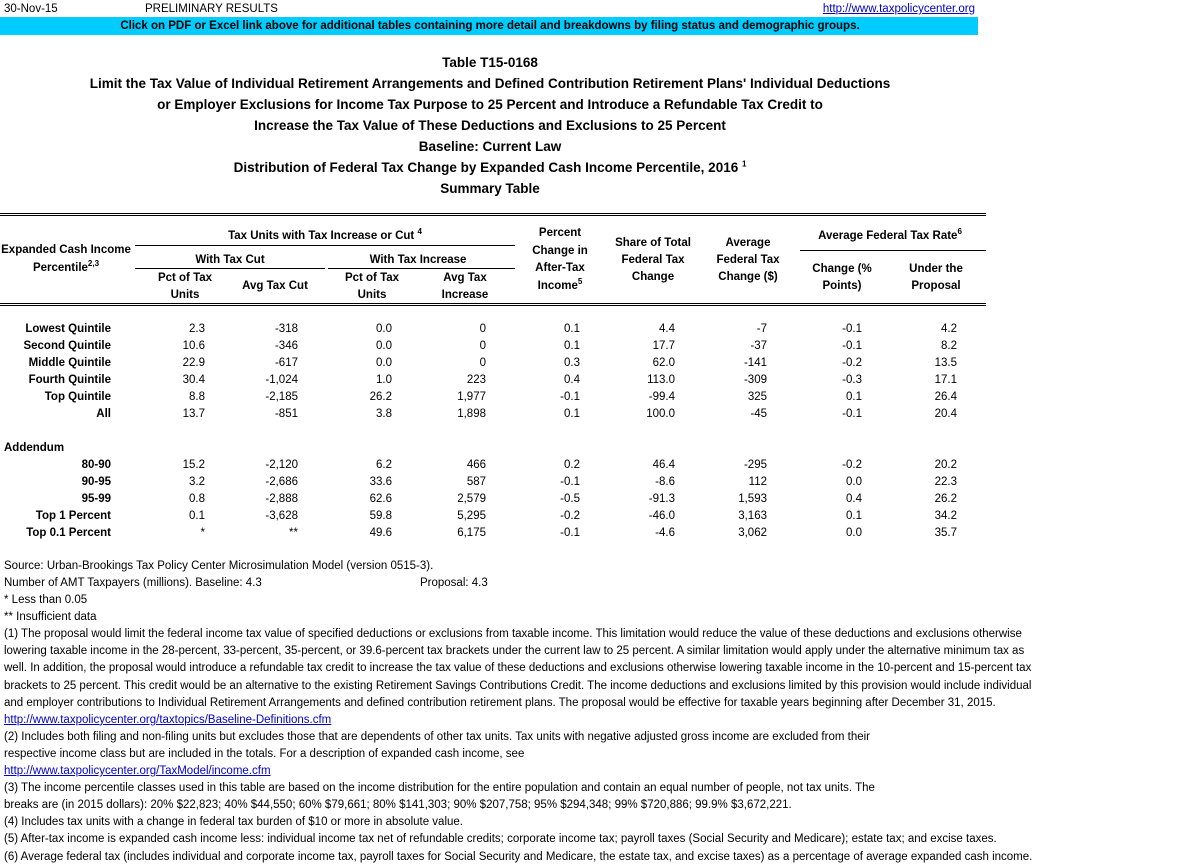 This screenshot has height=864, width=1202. I want to click on column-header-text: Under the, so click(936, 269).